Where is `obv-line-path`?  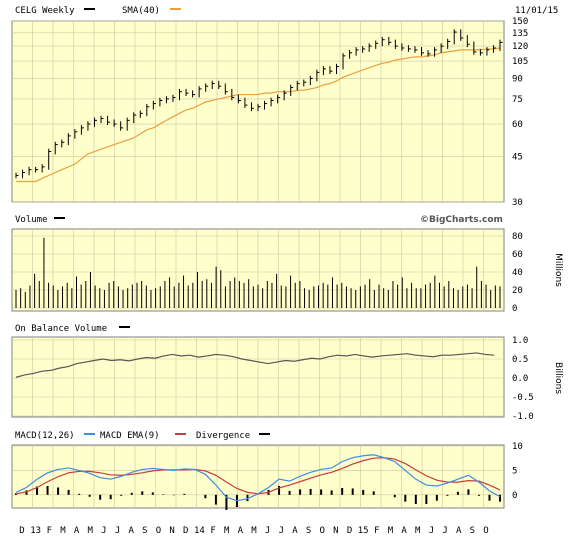 obv-line-path is located at coordinates (255, 365).